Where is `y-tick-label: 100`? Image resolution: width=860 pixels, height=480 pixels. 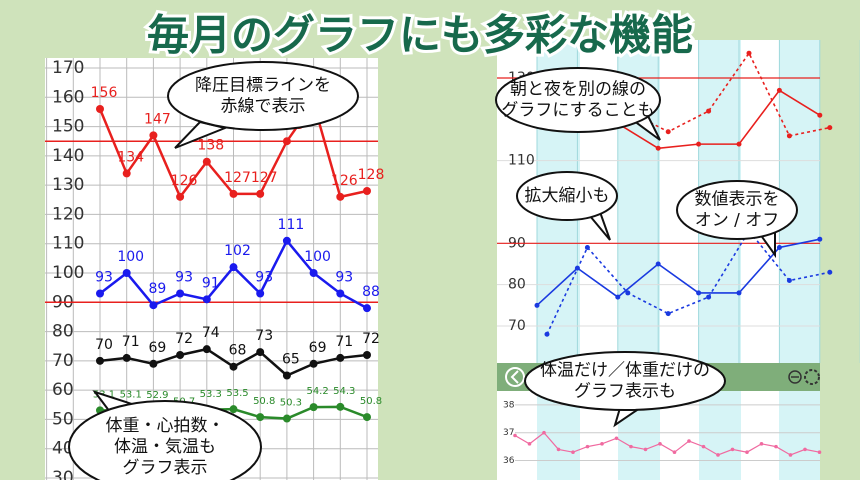 y-tick-label: 100 is located at coordinates (68, 273).